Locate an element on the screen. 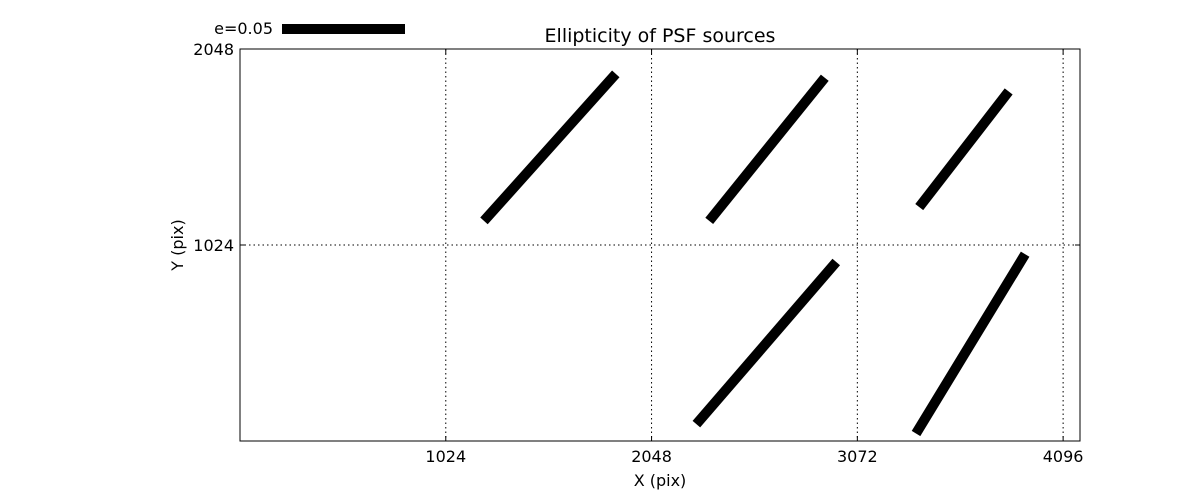 This screenshot has height=490, width=1200. y-tick-label: 1024 is located at coordinates (213, 245).